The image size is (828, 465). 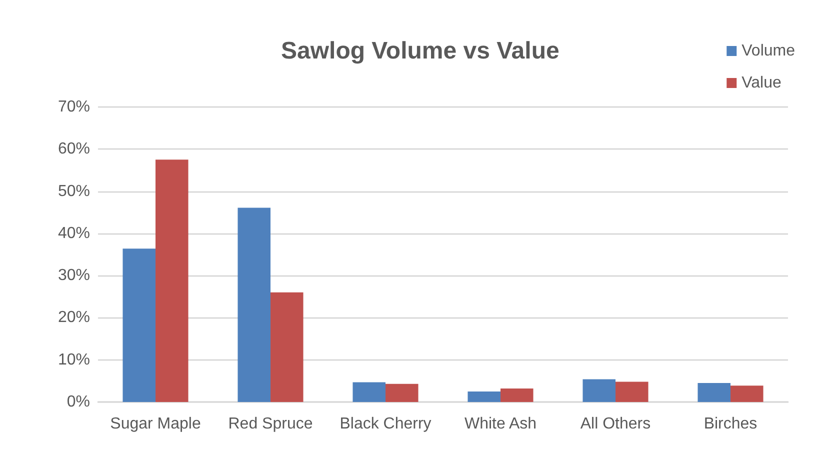 I want to click on y-tick-label: 40%, so click(x=74, y=233).